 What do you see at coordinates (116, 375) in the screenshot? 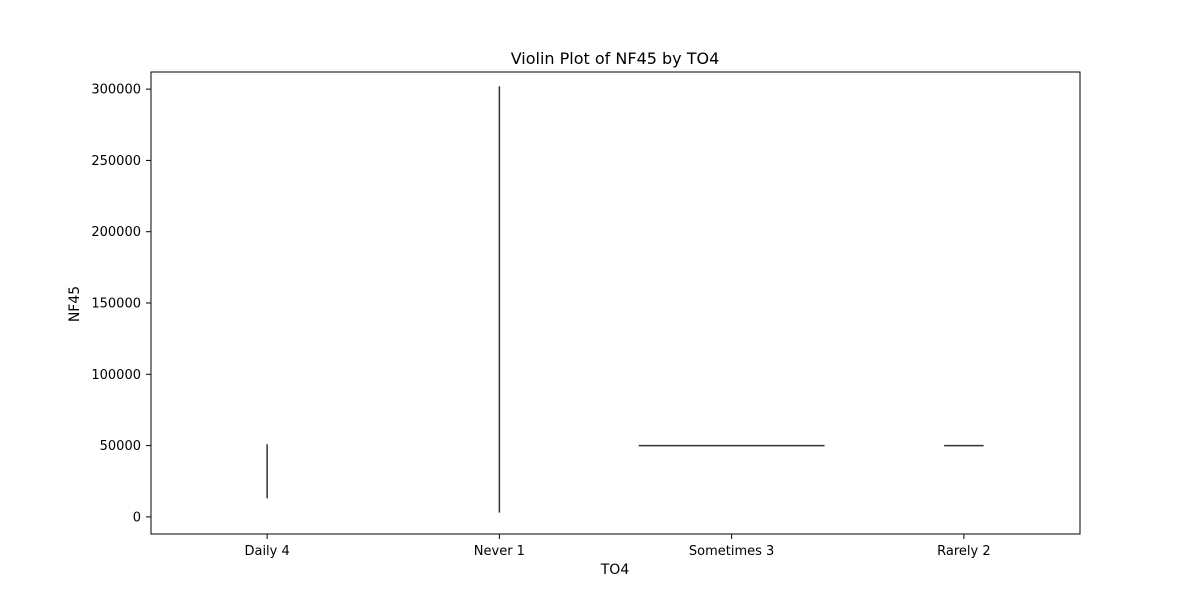
I see `y-tick-label-2: 100000` at bounding box center [116, 375].